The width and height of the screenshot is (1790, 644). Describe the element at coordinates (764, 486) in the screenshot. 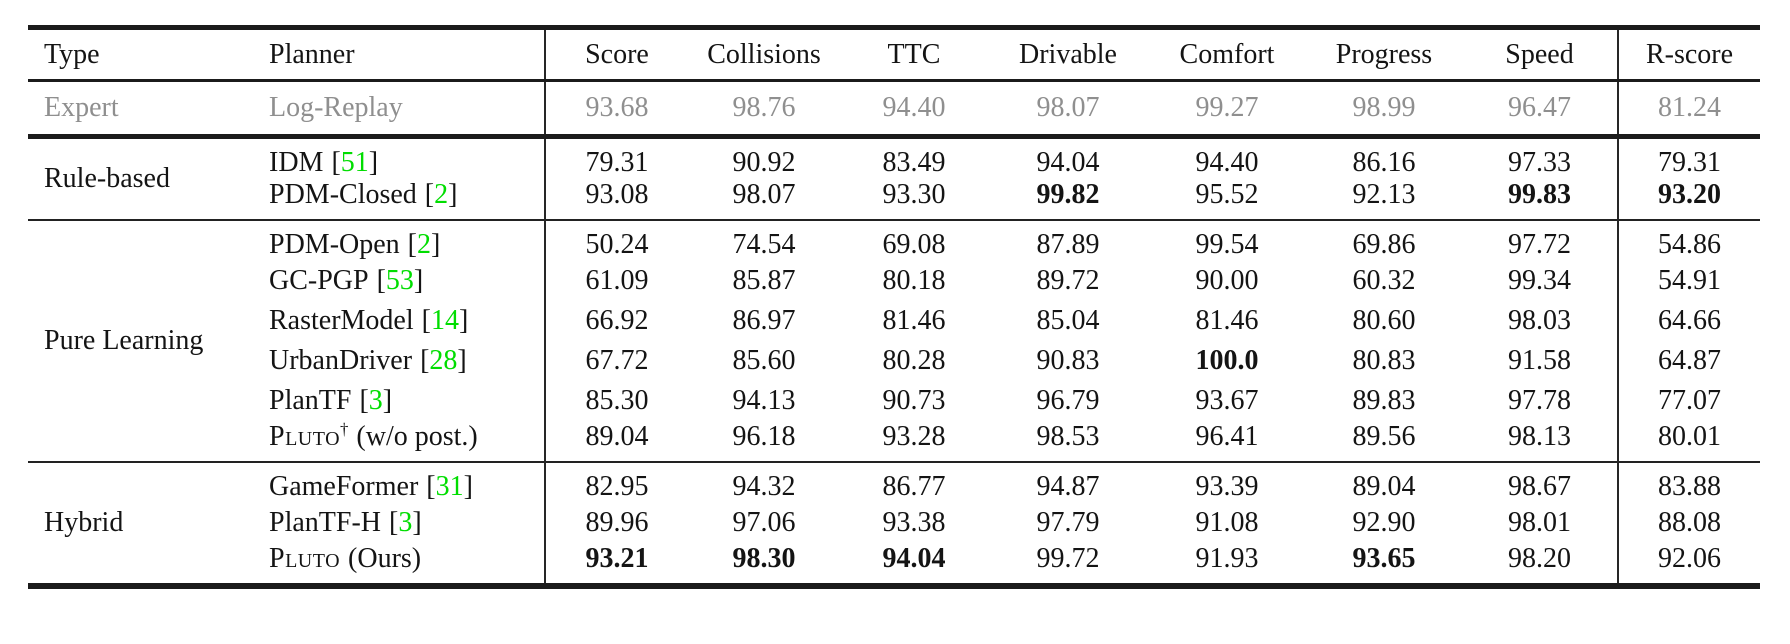

I see `metric-value: 94.32` at that location.